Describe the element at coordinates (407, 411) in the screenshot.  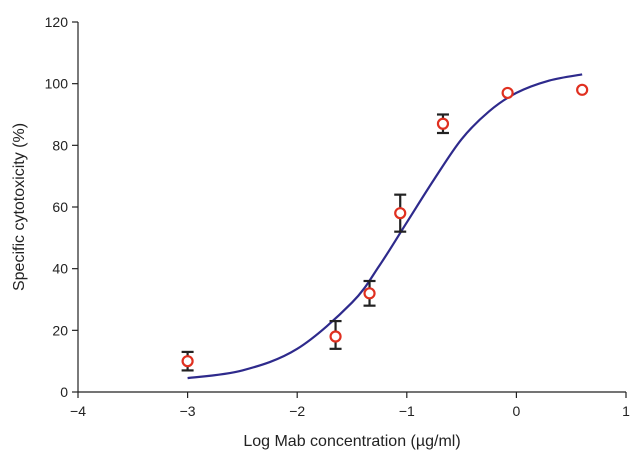
I see `x-tick-label: −1` at that location.